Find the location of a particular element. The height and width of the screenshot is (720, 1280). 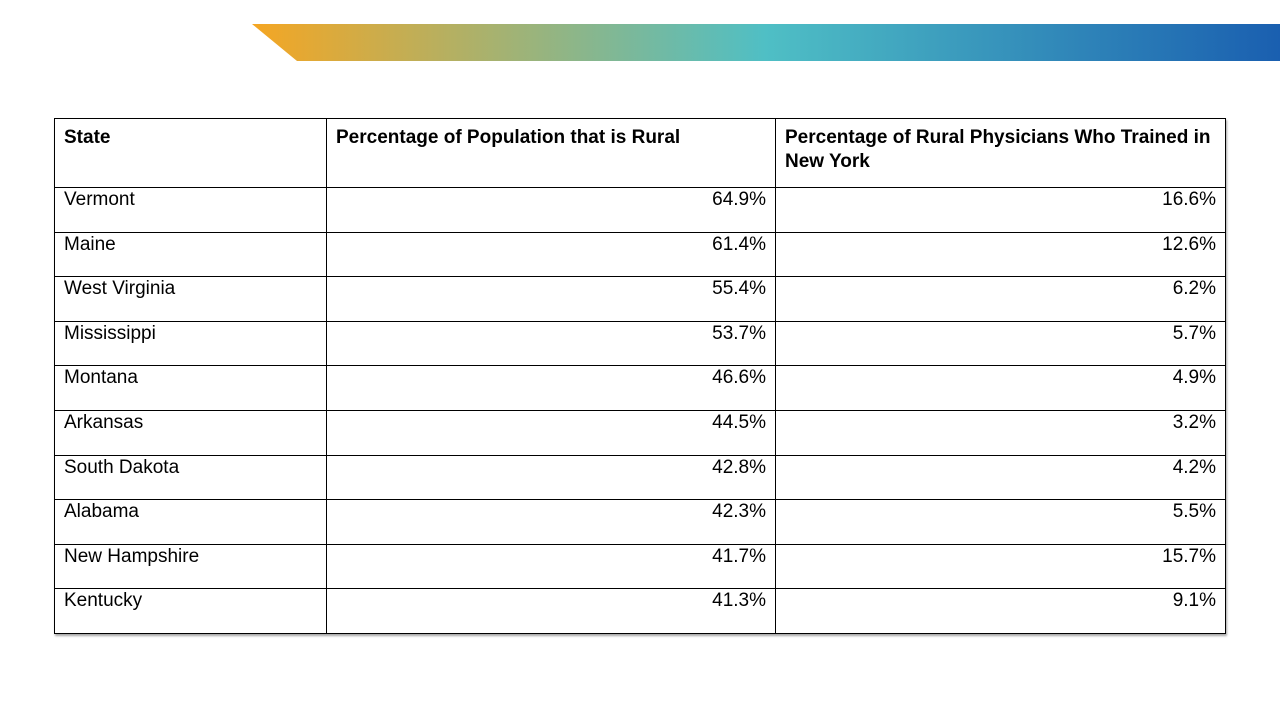

column-header-rural-population: Percentage of Population that is Rural is located at coordinates (551, 153).